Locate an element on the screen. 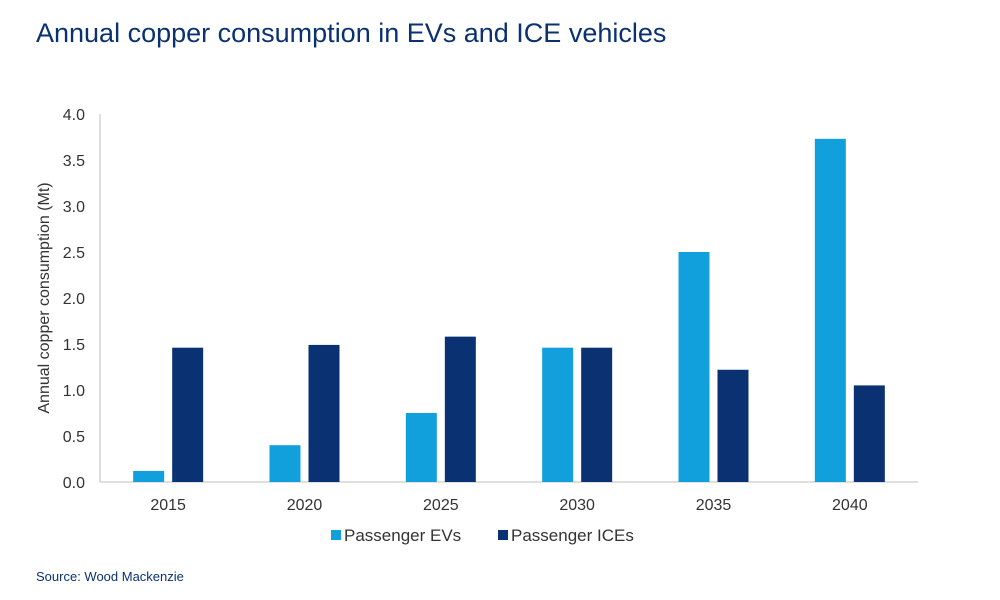 The image size is (1000, 600). legend: Passenger EVs Passenger ICEs is located at coordinates (482, 535).